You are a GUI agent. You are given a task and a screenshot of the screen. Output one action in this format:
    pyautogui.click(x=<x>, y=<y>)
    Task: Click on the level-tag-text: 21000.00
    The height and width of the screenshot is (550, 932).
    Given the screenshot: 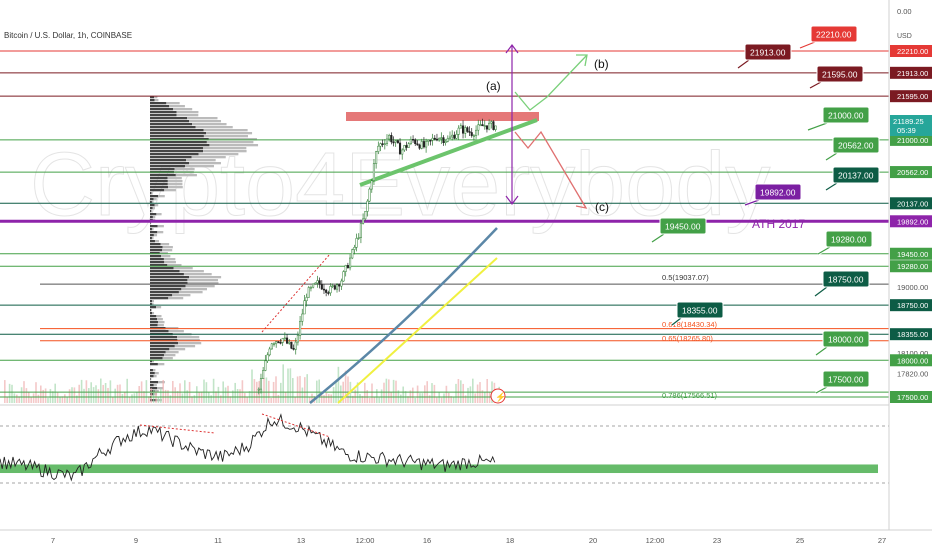 What is the action you would take?
    pyautogui.click(x=846, y=116)
    